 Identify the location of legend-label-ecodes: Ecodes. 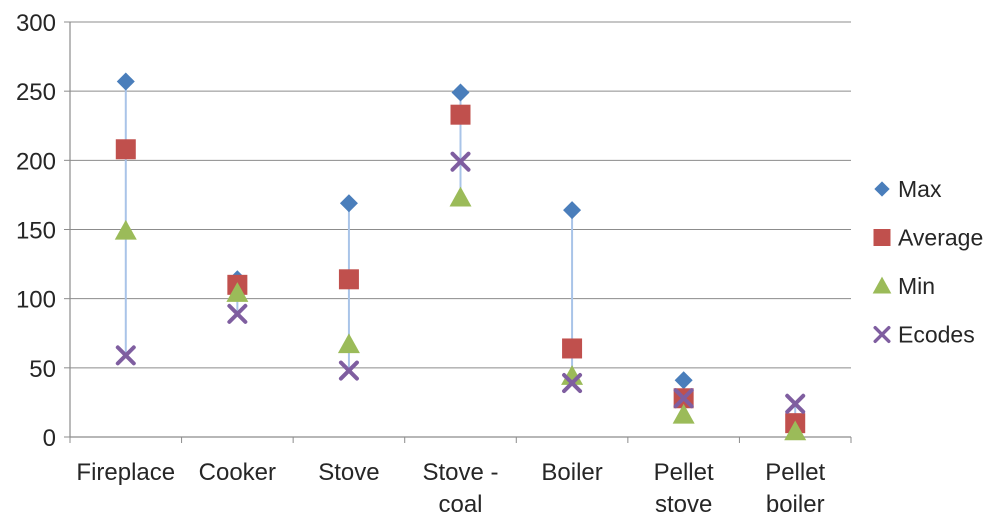
(936, 335).